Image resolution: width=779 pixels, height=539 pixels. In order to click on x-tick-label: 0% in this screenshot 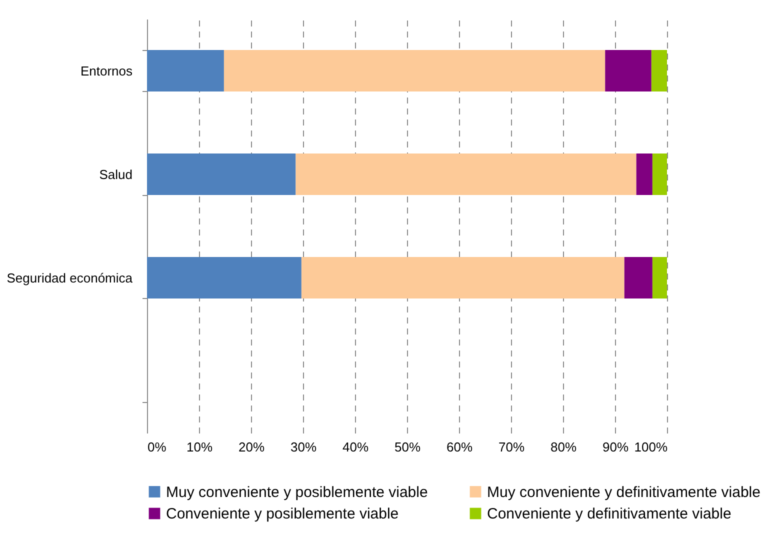, I will do `click(157, 447)`.